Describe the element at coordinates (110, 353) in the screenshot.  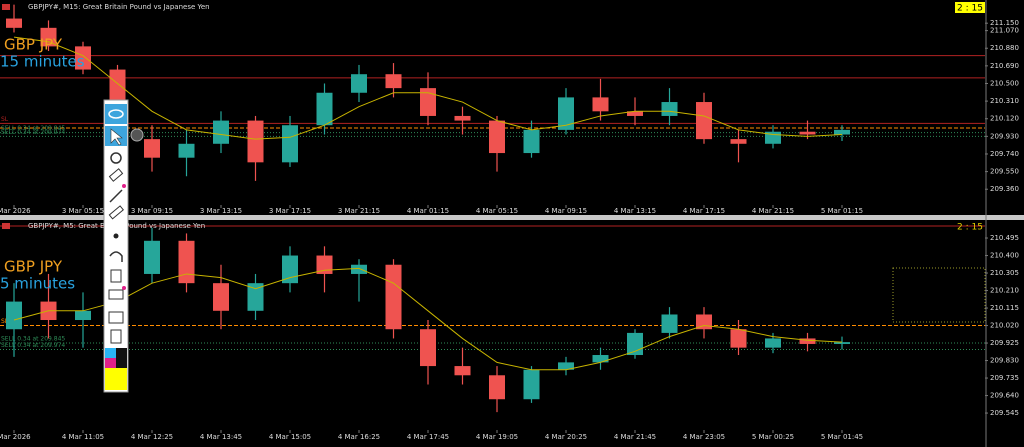
I see `swatch-cyan` at that location.